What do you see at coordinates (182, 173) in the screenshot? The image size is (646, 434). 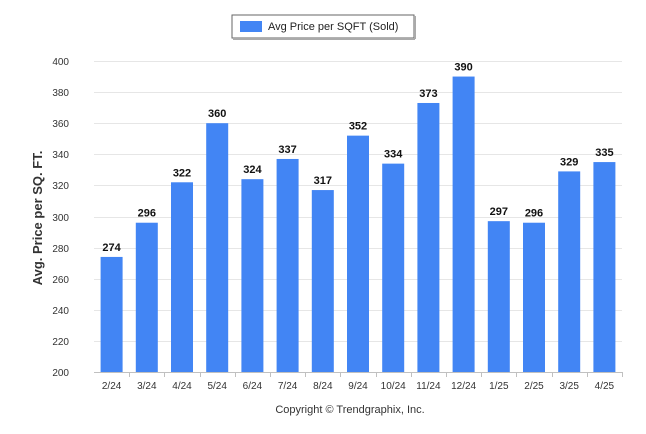 I see `data-label: 322` at bounding box center [182, 173].